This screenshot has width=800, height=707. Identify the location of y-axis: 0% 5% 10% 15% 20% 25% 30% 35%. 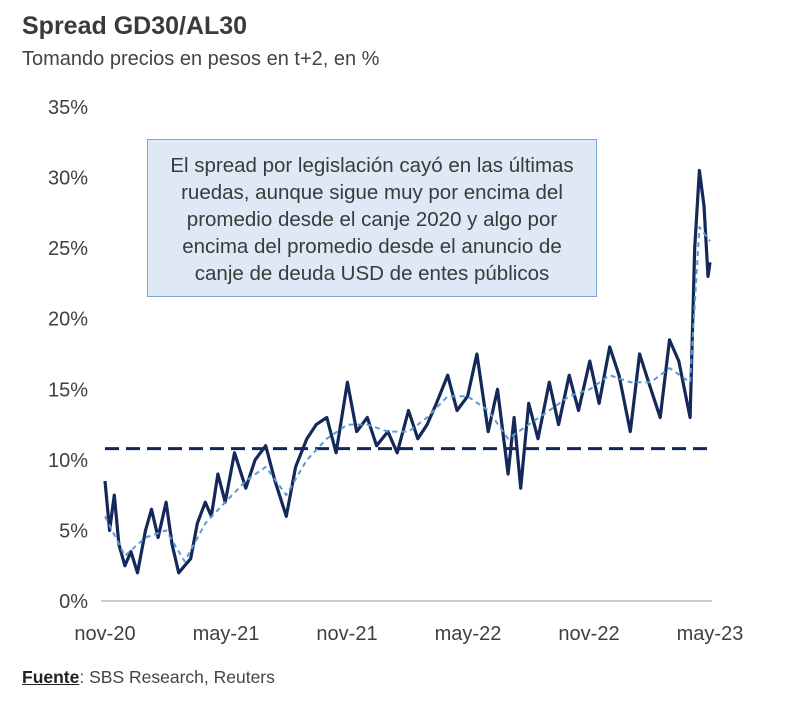
(68, 355).